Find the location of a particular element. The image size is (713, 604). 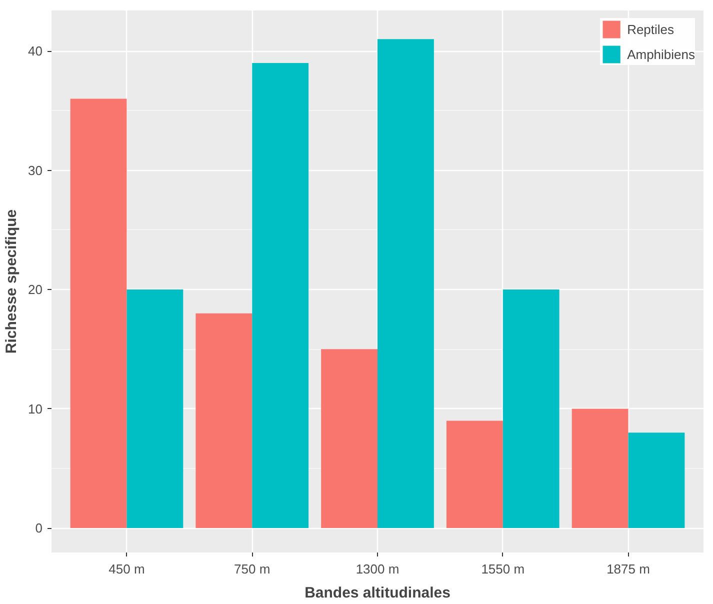

x-tick-label: 450 m is located at coordinates (126, 569).